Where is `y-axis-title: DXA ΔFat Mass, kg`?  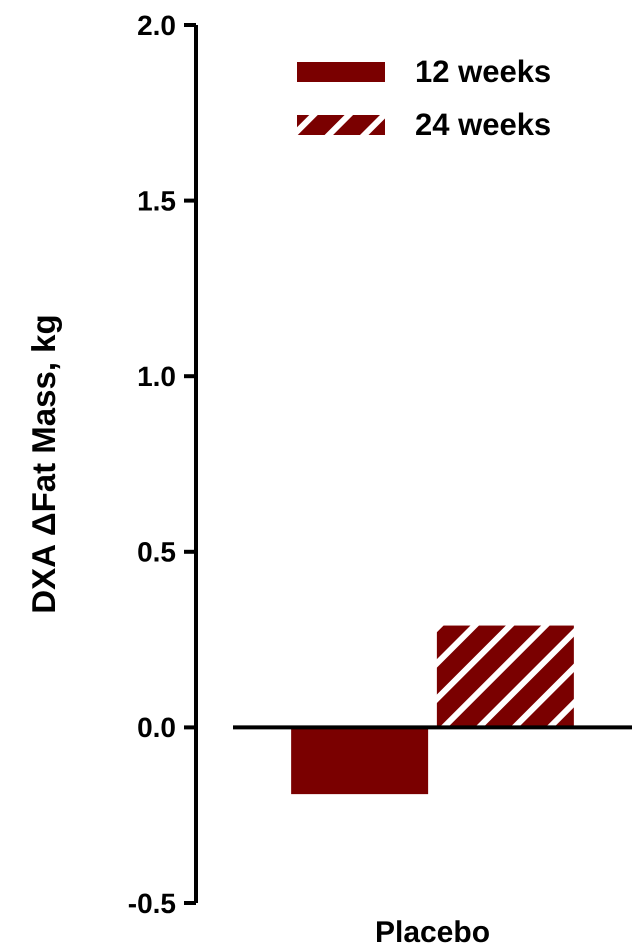
y-axis-title: DXA ΔFat Mass, kg is located at coordinates (43, 464).